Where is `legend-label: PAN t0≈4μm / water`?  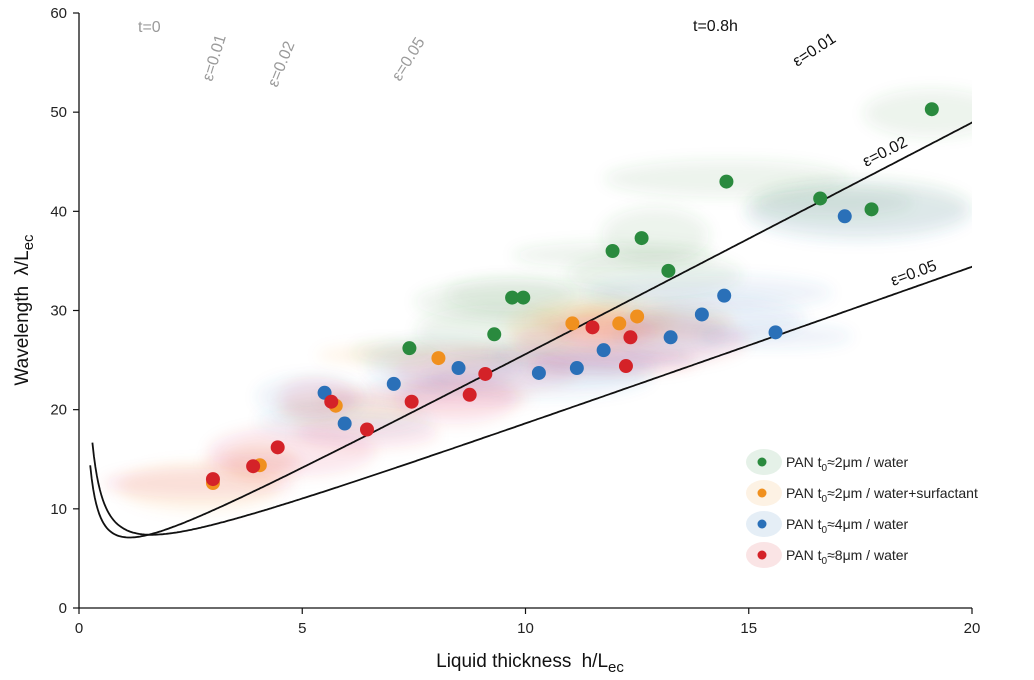 legend-label: PAN t0≈4μm / water is located at coordinates (847, 526).